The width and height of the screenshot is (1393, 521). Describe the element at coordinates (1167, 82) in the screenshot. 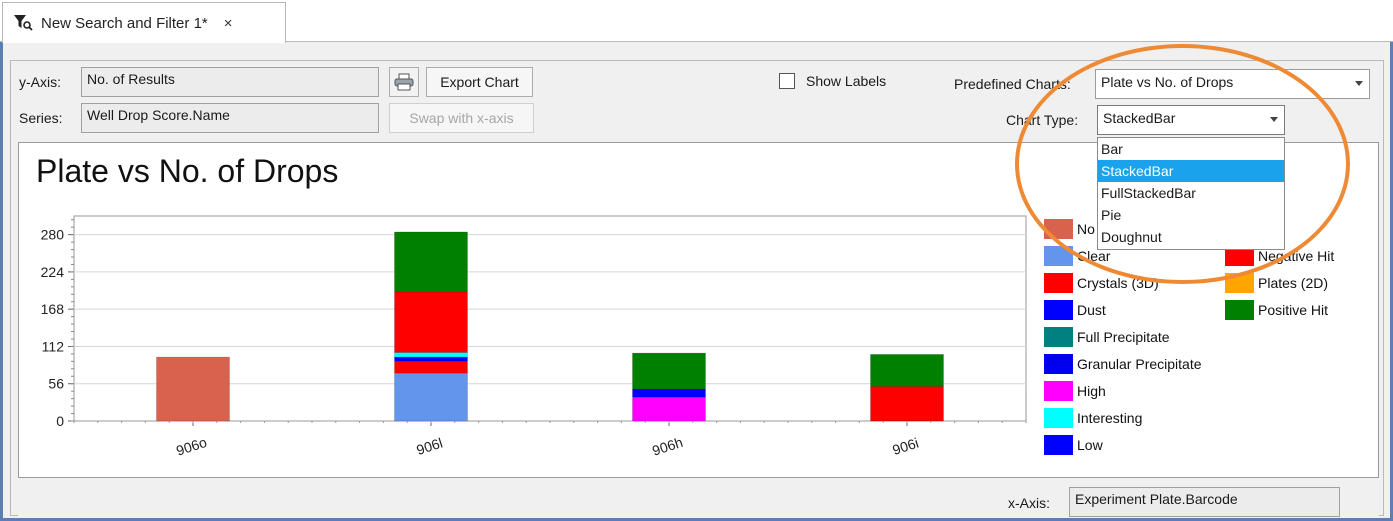

I see `predefined-charts-value: Plate vs No. of Drops` at that location.